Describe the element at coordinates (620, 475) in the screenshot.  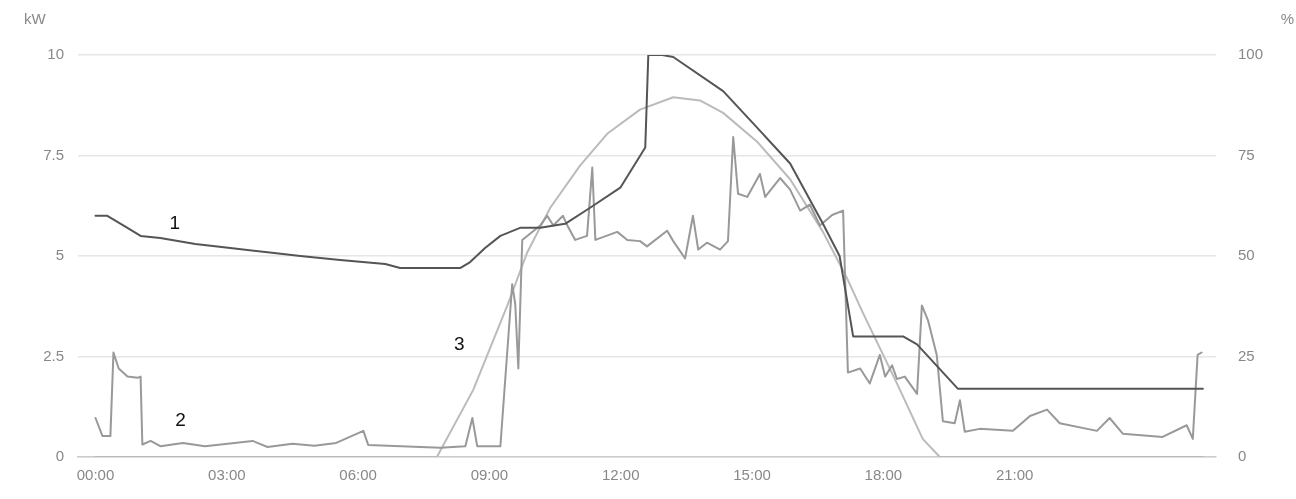
I see `x-tick-label: 12:00` at that location.